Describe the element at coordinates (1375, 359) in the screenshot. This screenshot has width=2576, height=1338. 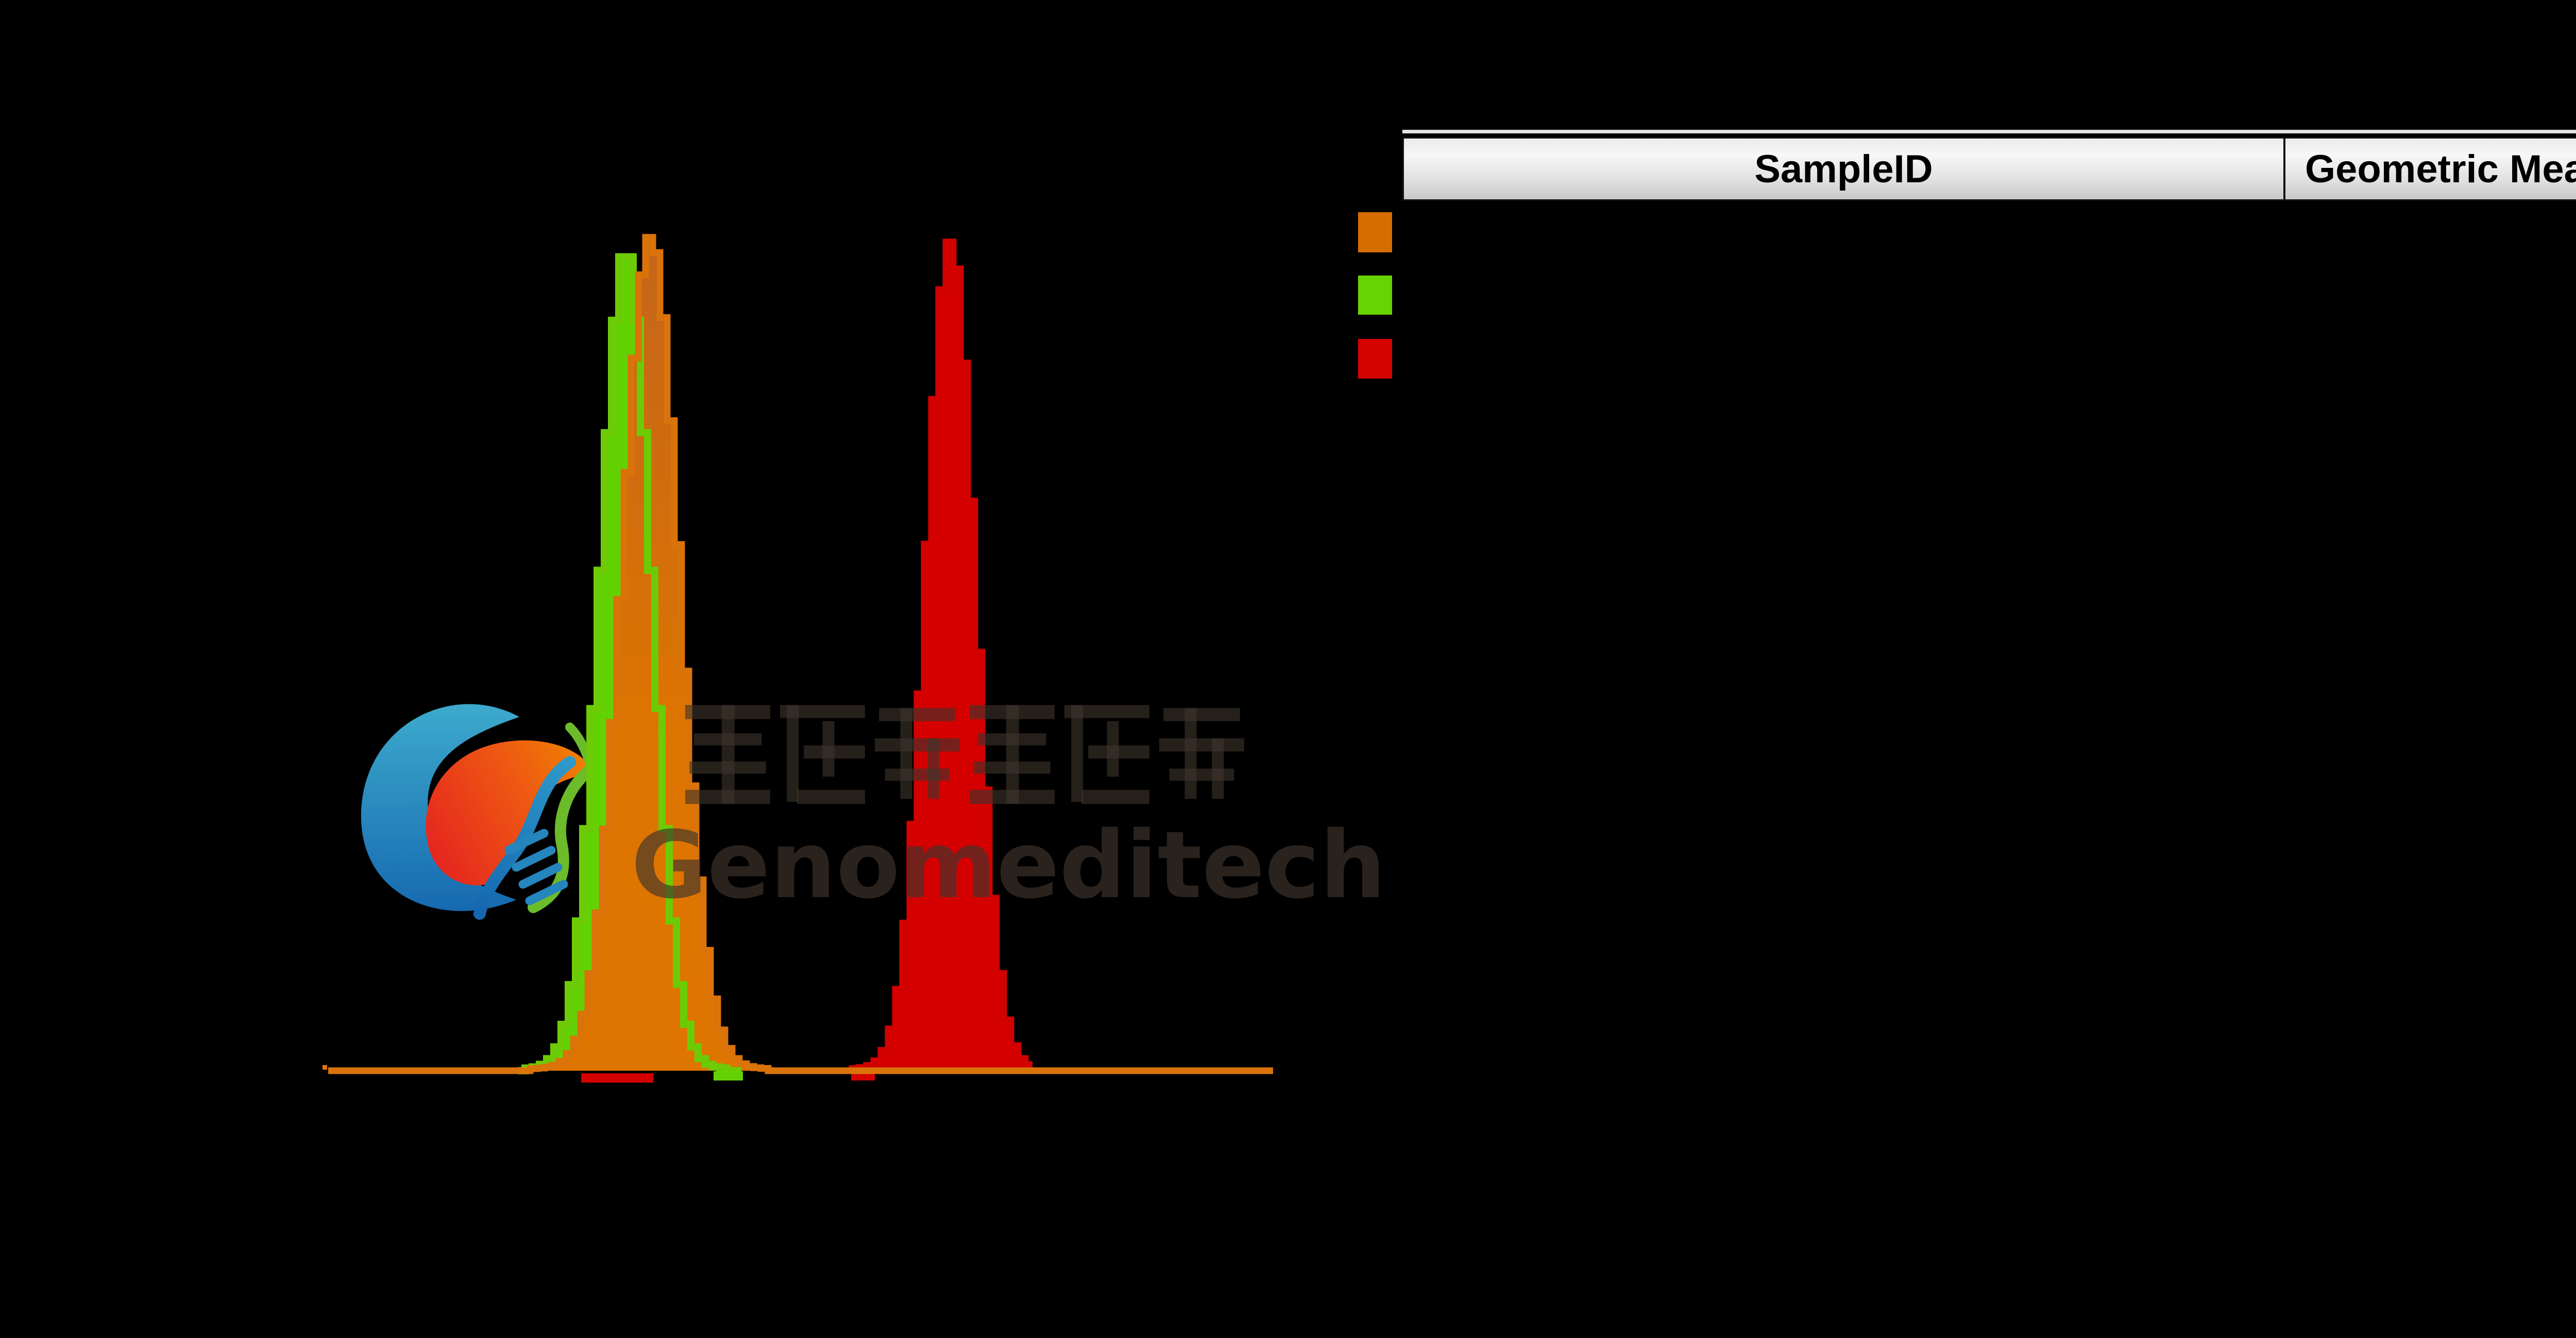
I see `legend-swatch-red` at that location.